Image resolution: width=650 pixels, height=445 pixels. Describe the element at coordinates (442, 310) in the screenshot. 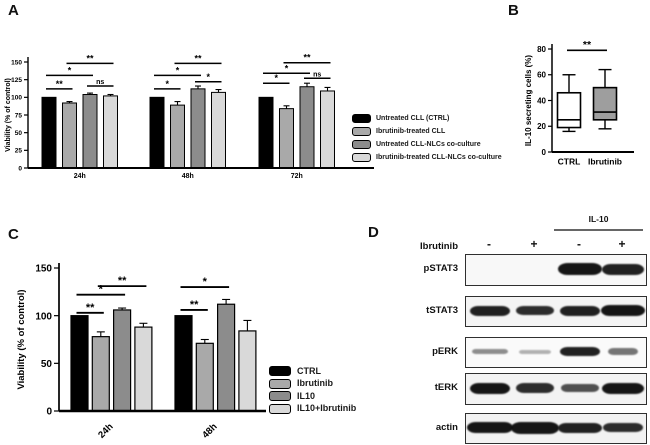

I see `blot-row-label: tSTAT3` at that location.